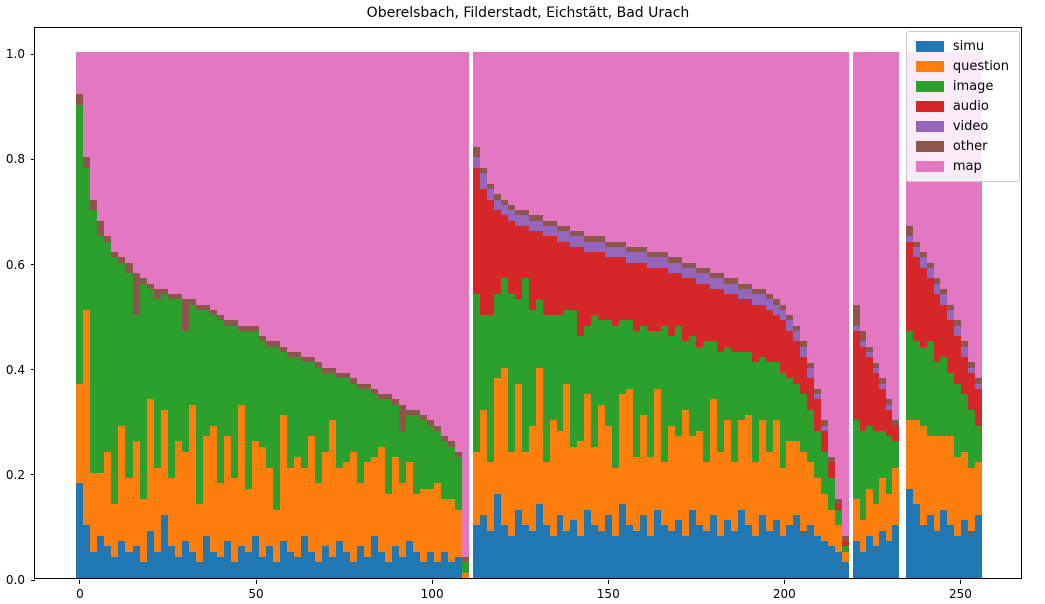 This screenshot has width=1045, height=604. What do you see at coordinates (929, 106) in the screenshot?
I see `legend-swatch-audio` at bounding box center [929, 106].